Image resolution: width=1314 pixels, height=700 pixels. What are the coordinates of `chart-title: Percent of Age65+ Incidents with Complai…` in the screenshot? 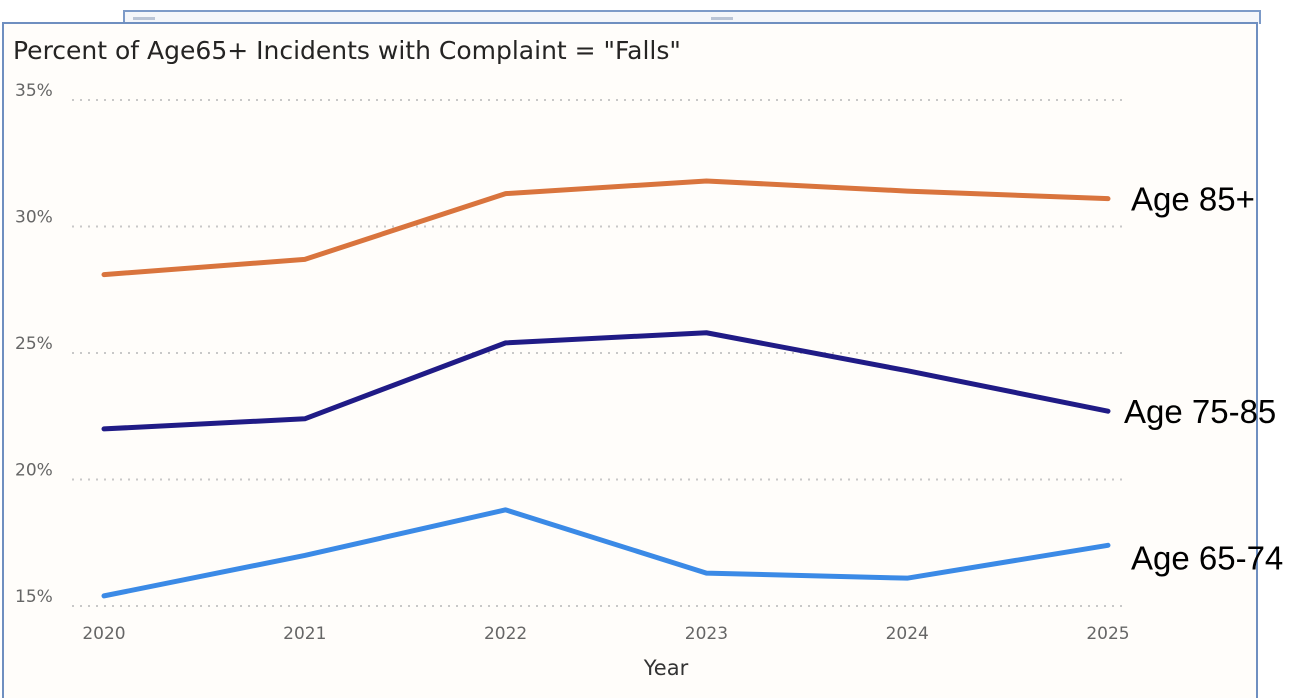 It's located at (347, 50).